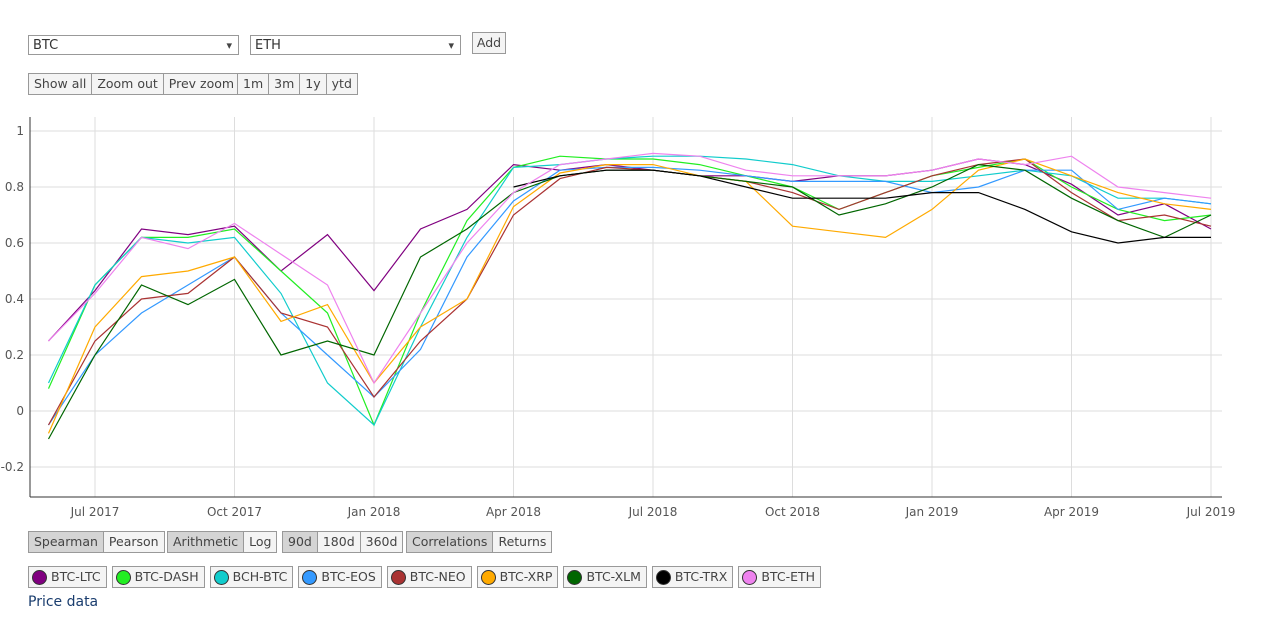 The width and height of the screenshot is (1264, 623). What do you see at coordinates (60, 84) in the screenshot?
I see `toggle-button: Show all` at bounding box center [60, 84].